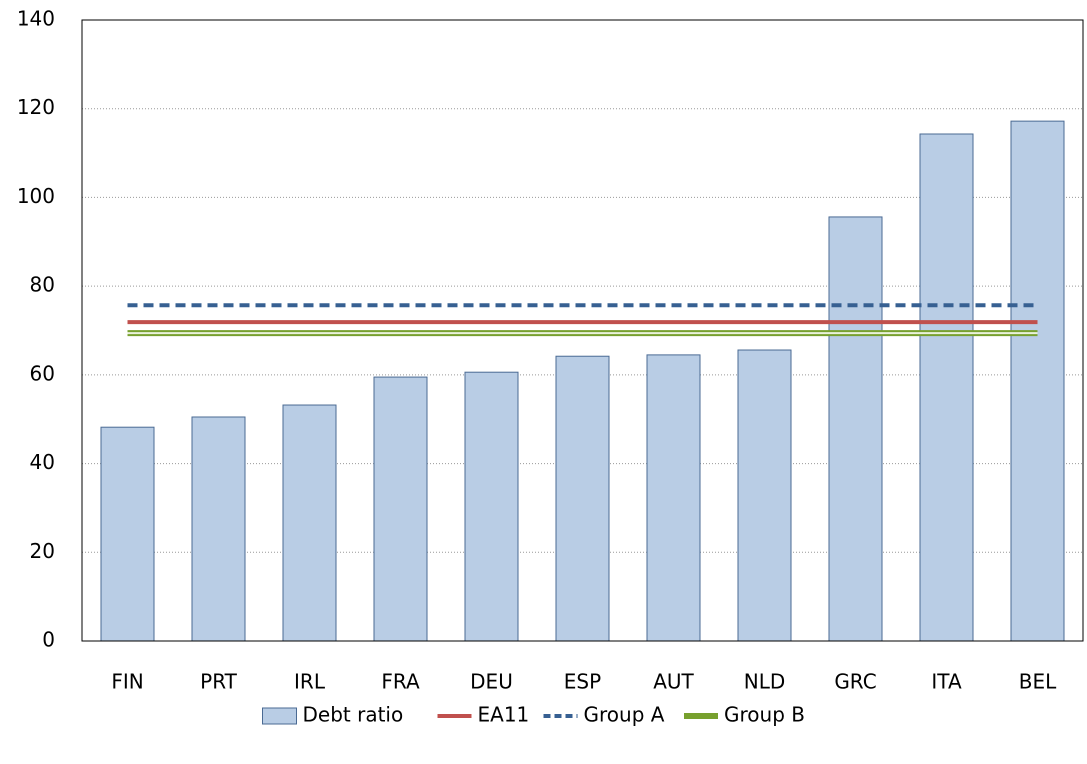 This screenshot has width=1087, height=764. Describe the element at coordinates (42, 285) in the screenshot. I see `y-tick-label: 80` at that location.